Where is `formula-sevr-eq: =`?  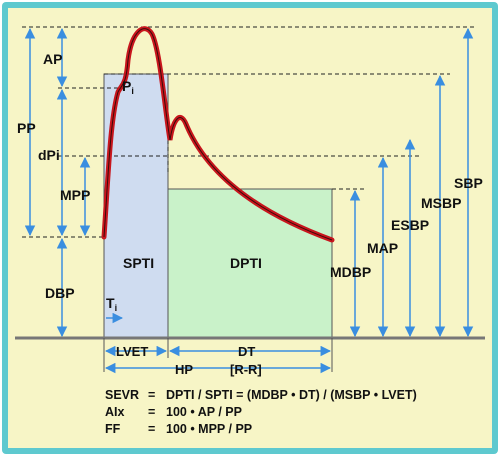
formula-sevr-eq: = is located at coordinates (151, 395).